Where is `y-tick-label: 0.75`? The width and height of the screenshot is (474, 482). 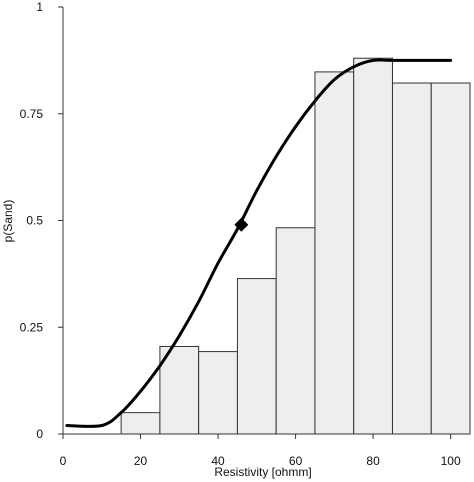 y-tick-label: 0.75 is located at coordinates (32, 114).